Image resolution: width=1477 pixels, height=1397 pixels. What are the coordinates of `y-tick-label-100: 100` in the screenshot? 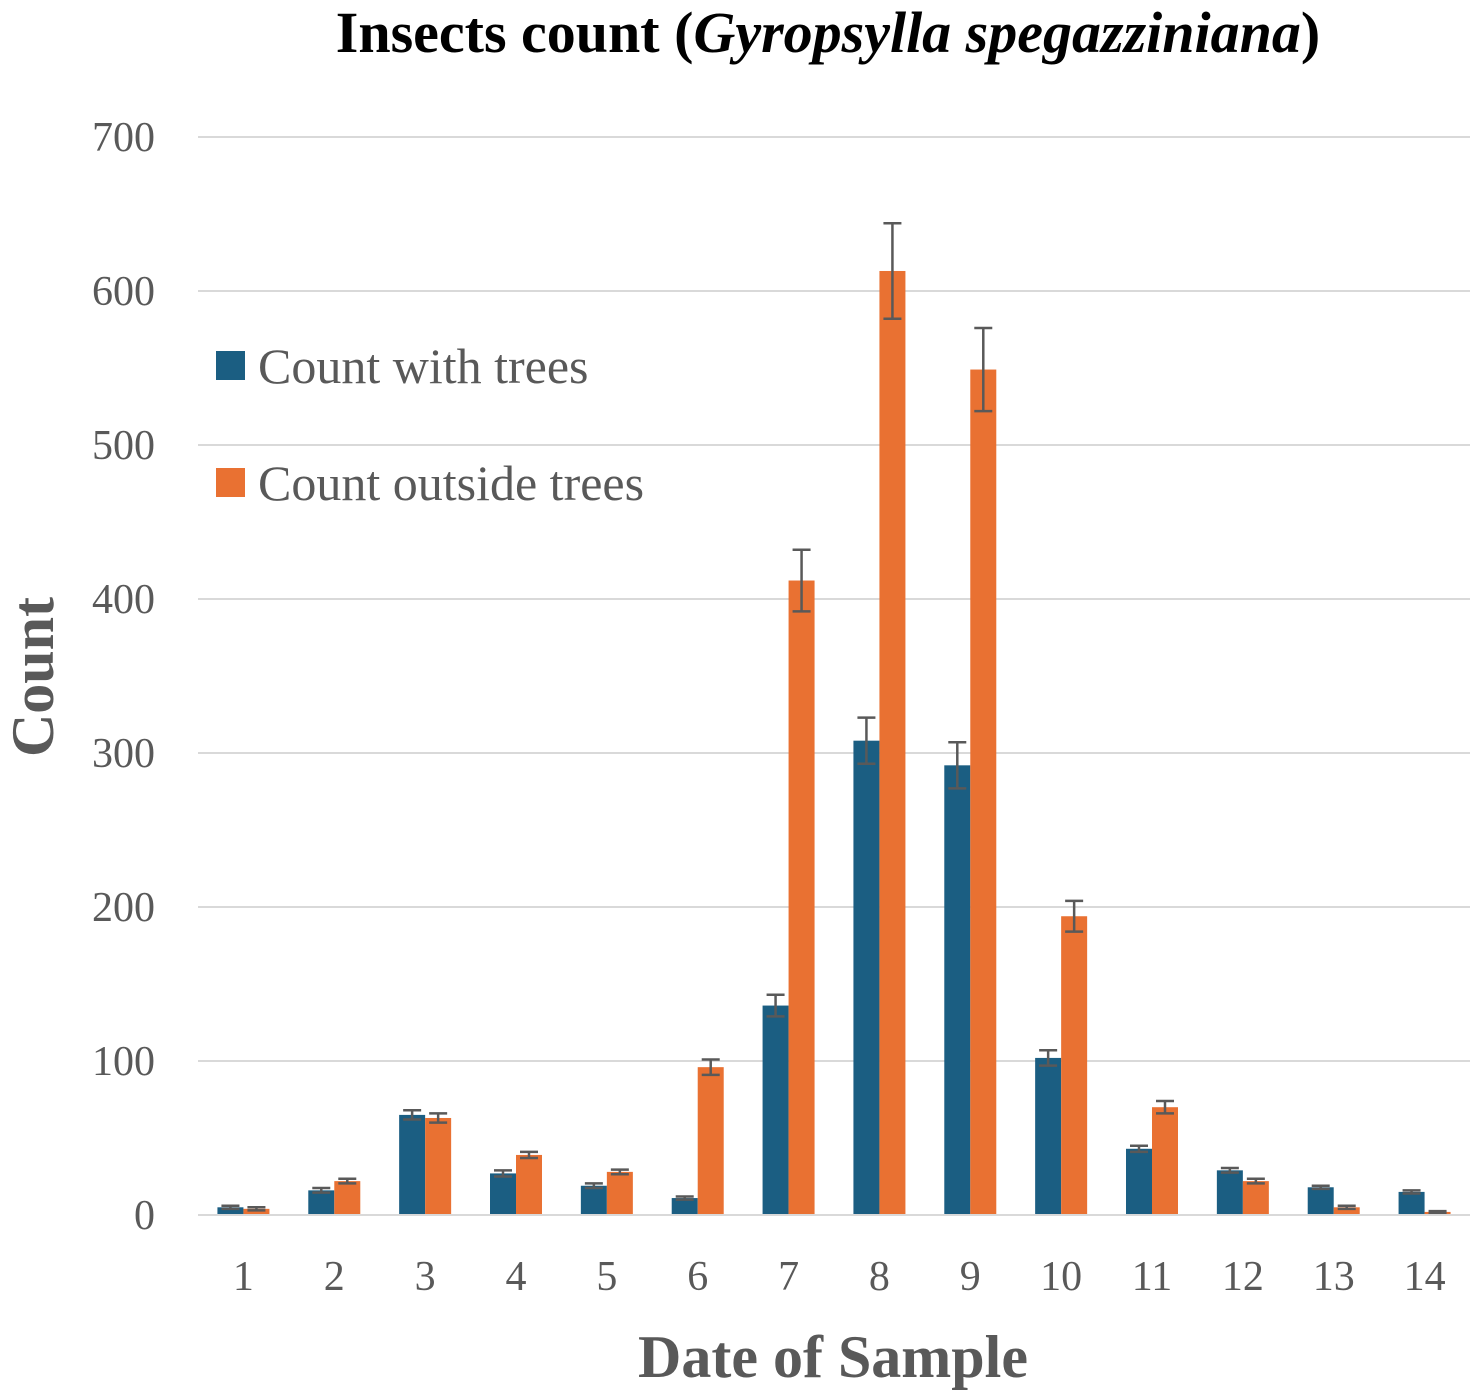 It's located at (123, 1062).